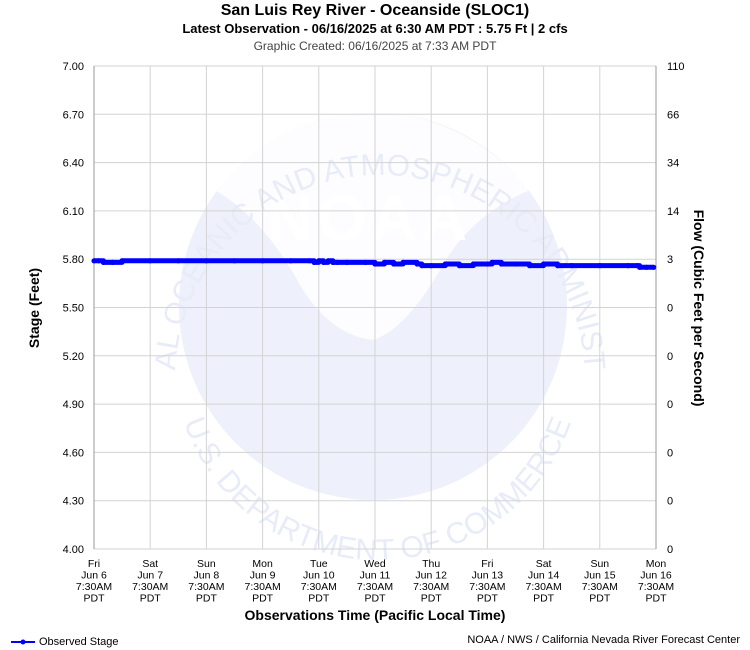  What do you see at coordinates (73, 212) in the screenshot?
I see `y-tick-label: 6.10` at bounding box center [73, 212].